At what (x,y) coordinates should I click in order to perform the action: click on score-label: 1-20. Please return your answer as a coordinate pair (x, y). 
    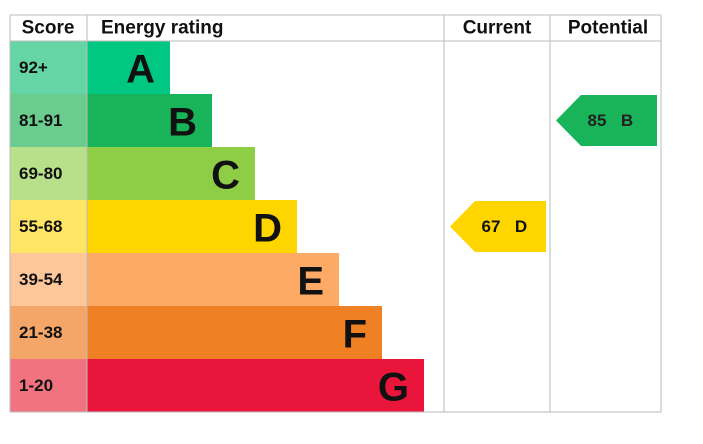
    Looking at the image, I should click on (36, 385).